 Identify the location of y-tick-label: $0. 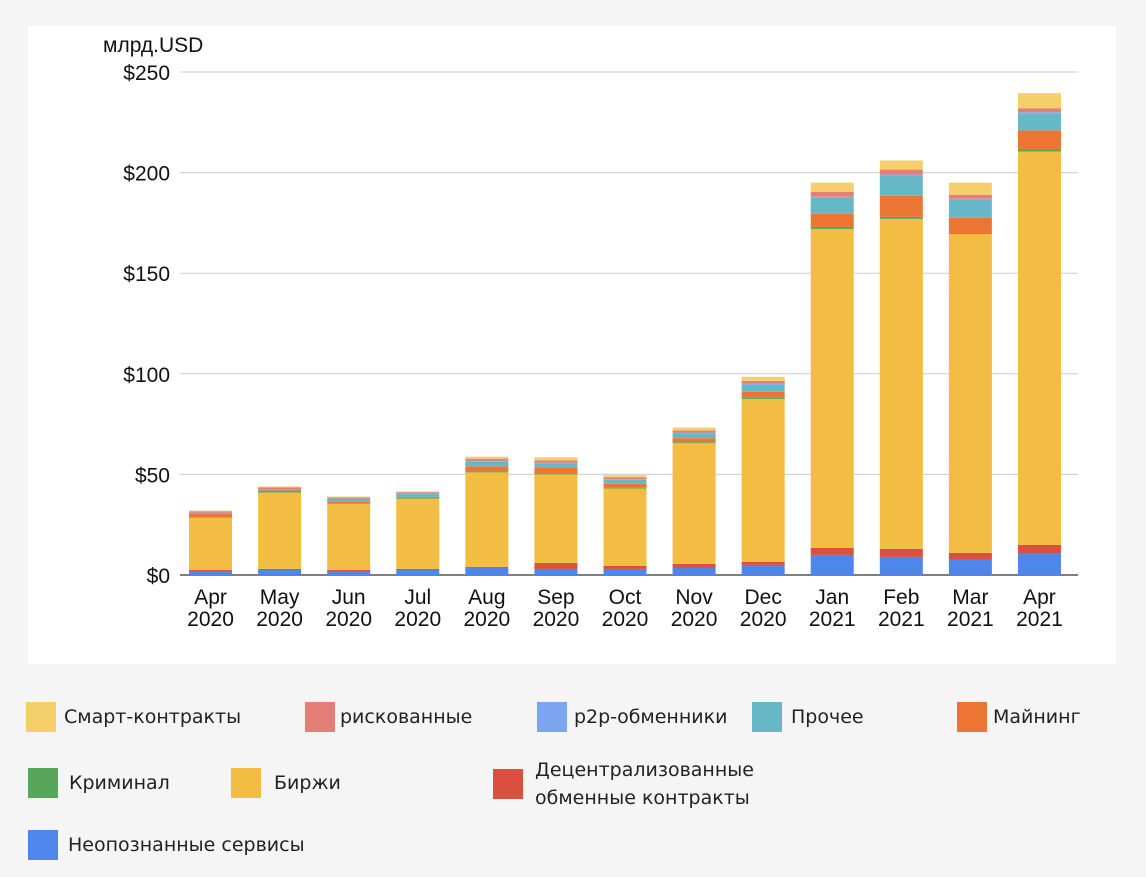
(158, 576).